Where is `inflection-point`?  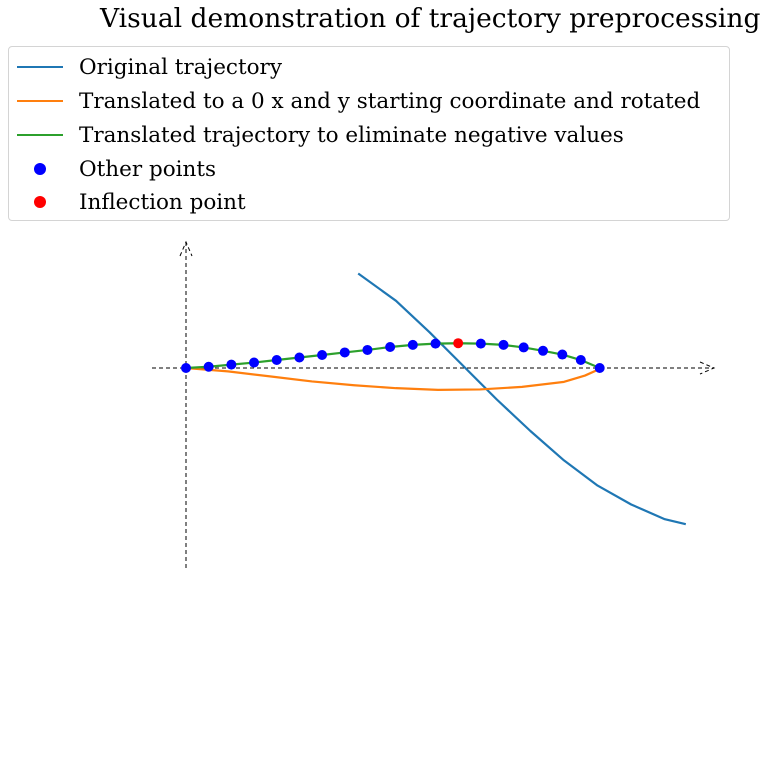 inflection-point is located at coordinates (458, 343).